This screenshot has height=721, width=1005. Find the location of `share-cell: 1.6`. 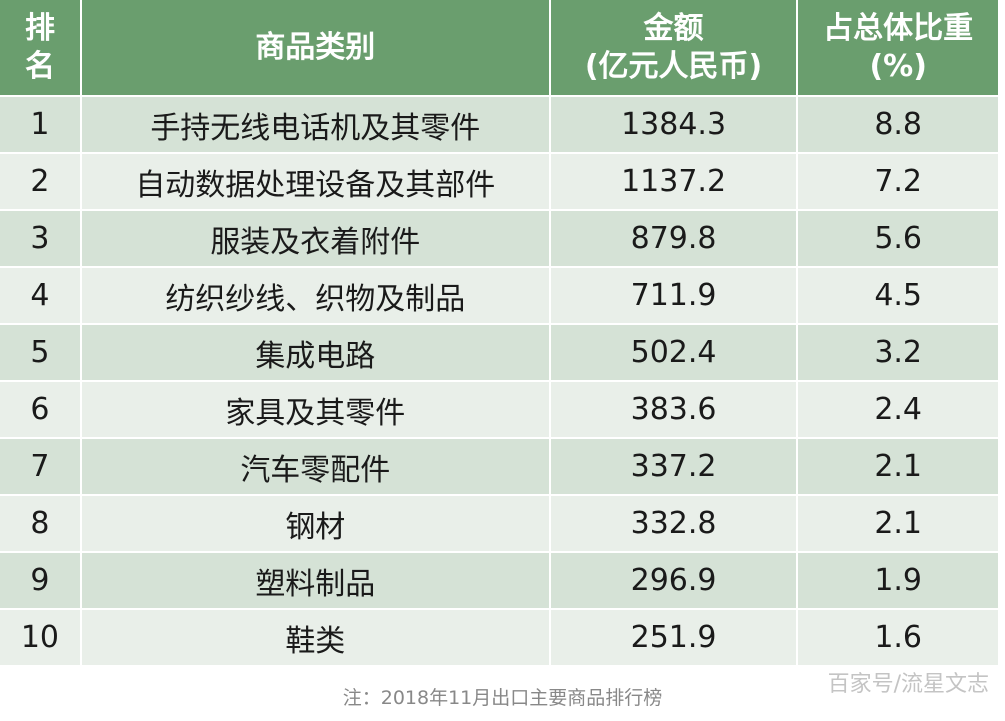

share-cell: 1.6 is located at coordinates (898, 637).